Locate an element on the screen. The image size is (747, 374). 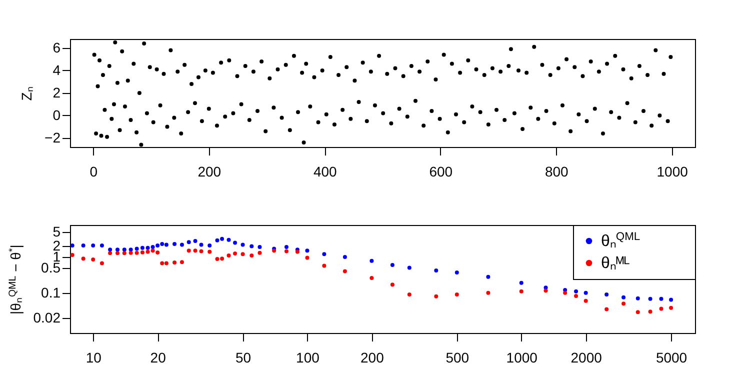
x-tick-label: 50 is located at coordinates (243, 358).